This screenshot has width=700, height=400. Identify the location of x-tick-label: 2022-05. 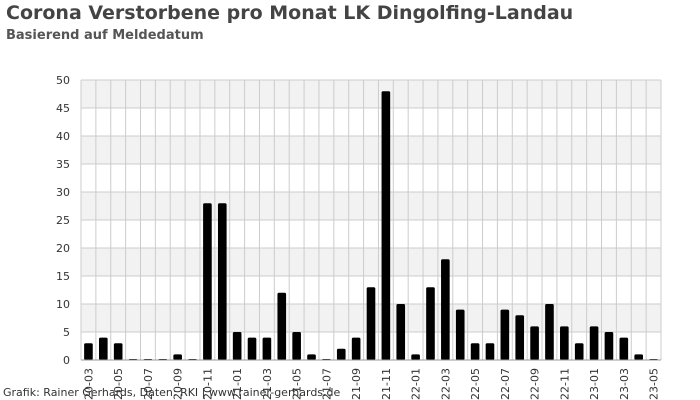
(475, 384).